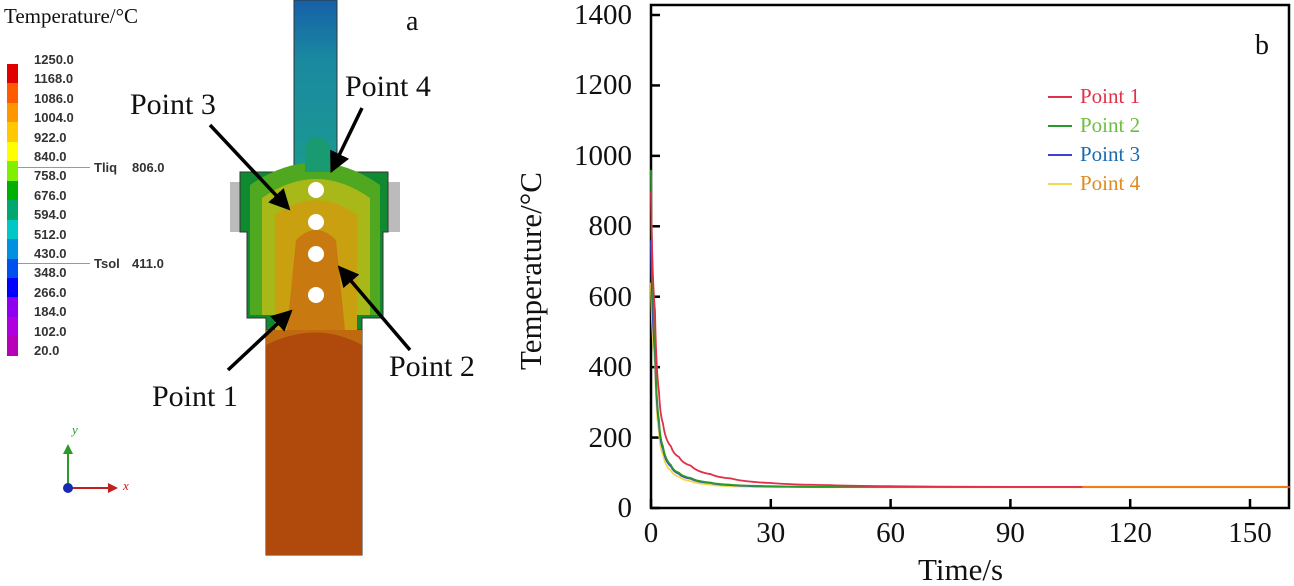 This screenshot has width=1294, height=586. I want to click on colorbar-label: 348.0, so click(50, 273).